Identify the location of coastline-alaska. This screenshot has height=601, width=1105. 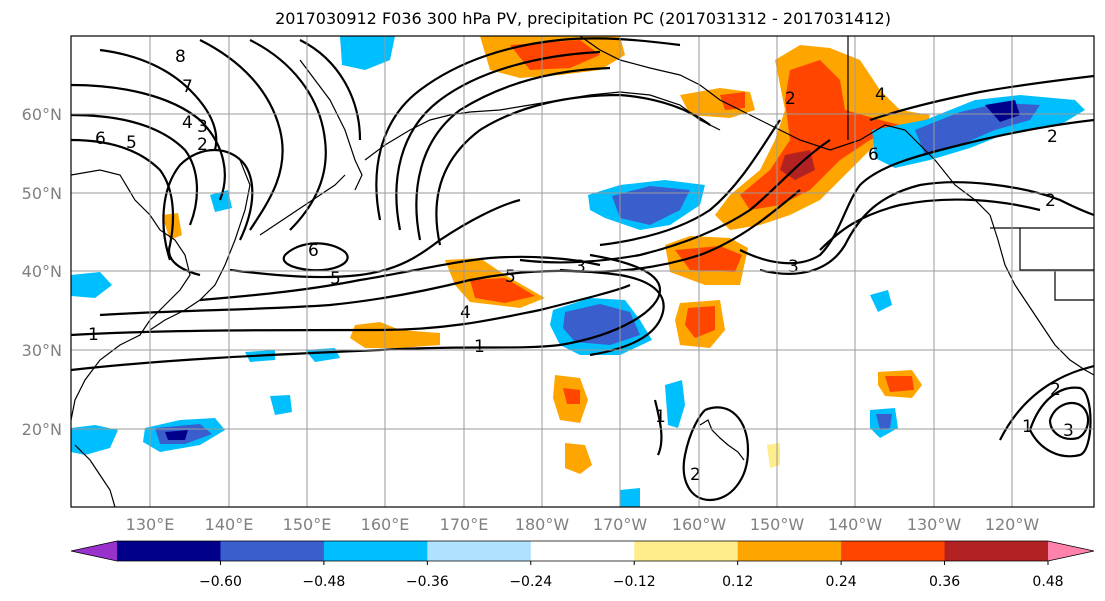
(785, 126).